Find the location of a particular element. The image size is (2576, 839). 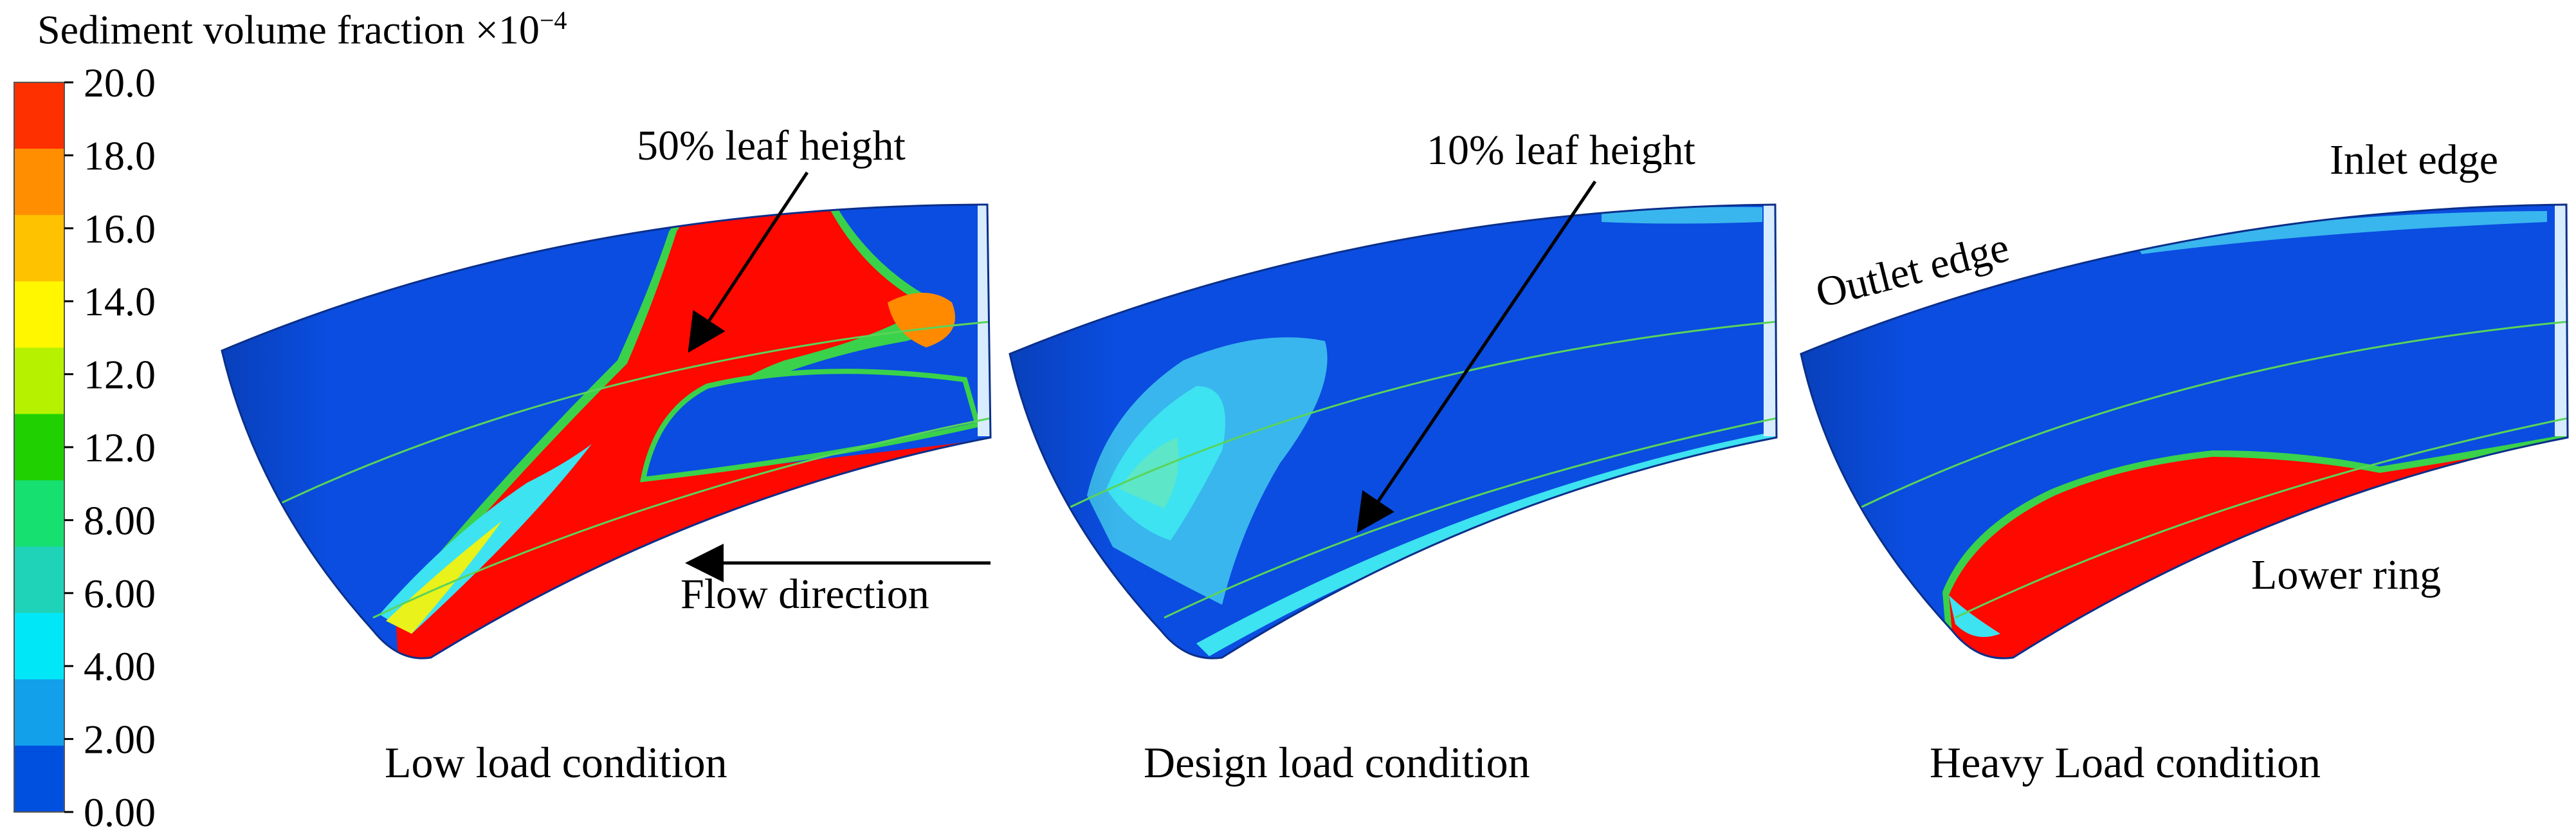

panel-label-low-load: Low load condition is located at coordinates (556, 762).